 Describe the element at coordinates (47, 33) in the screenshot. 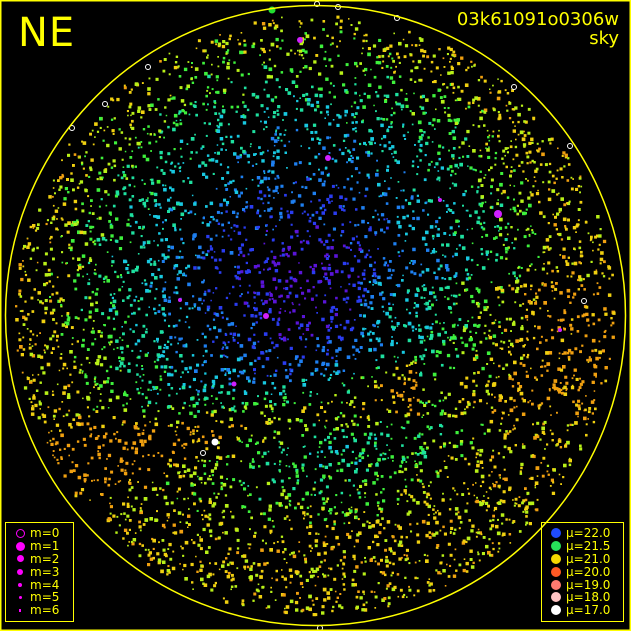

I see `orientation-label: NE` at that location.